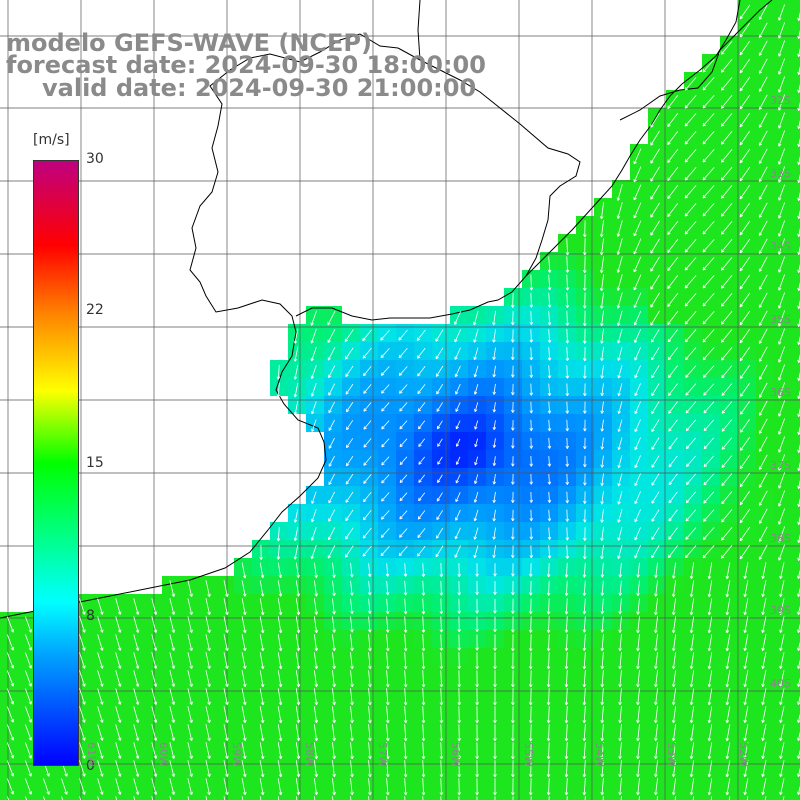 The image size is (800, 800). Describe the element at coordinates (95, 310) in the screenshot. I see `colorbar-tick-22: 22` at that location.